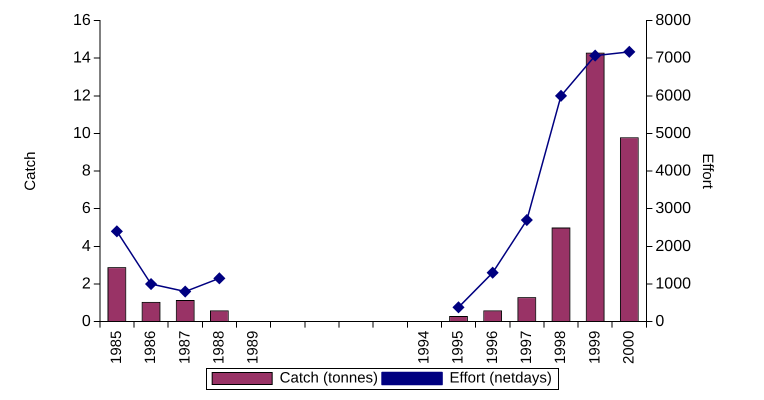  I want to click on y2-tick-label: 1000, so click(673, 283).